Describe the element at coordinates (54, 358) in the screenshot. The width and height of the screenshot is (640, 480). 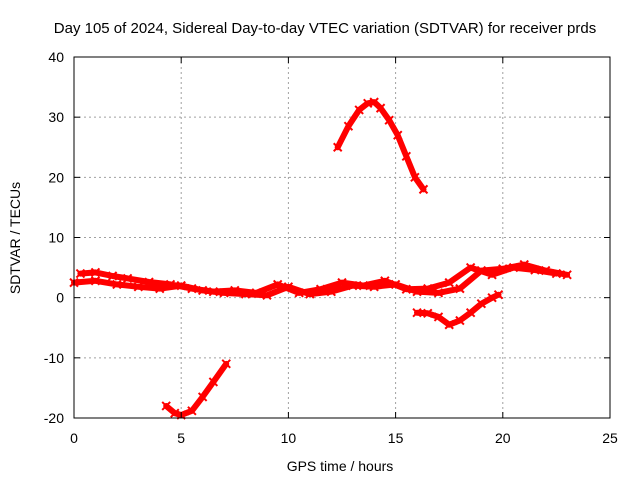
I see `y-tick-label: -10` at that location.